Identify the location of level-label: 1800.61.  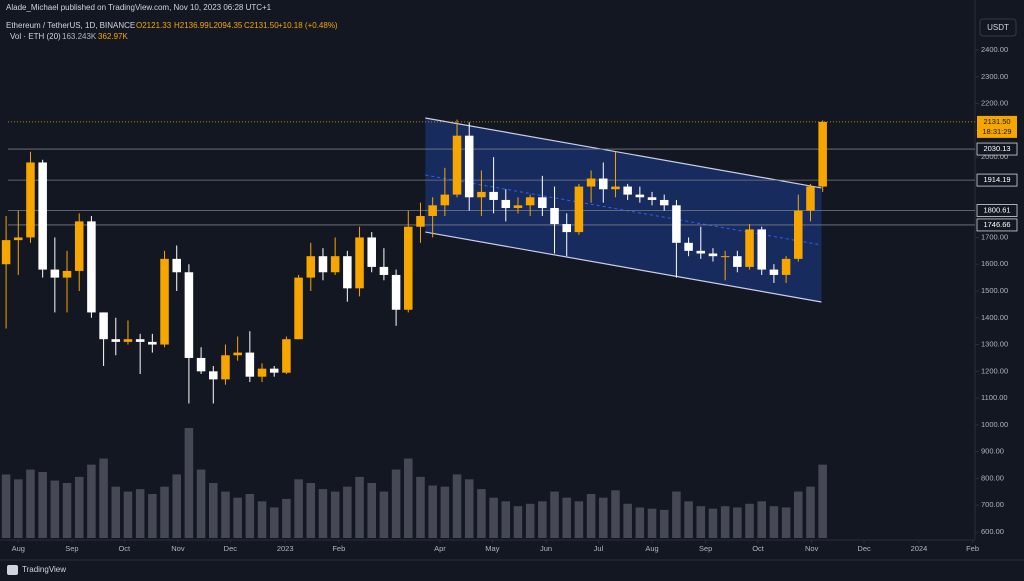
(996, 209).